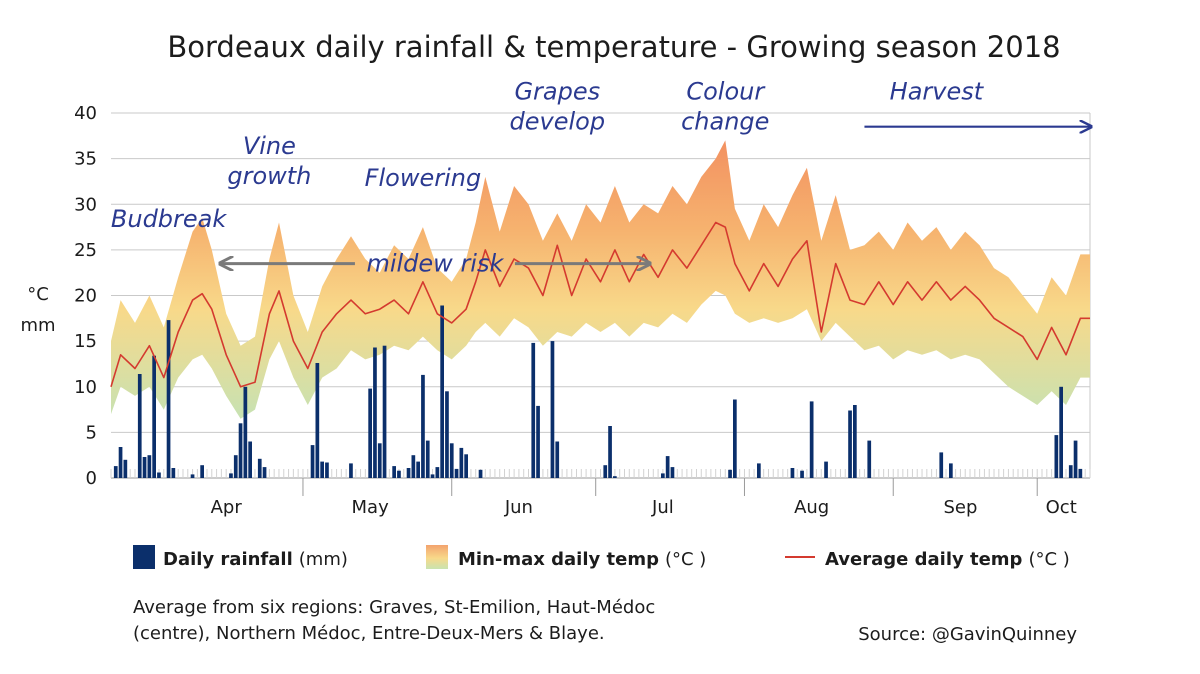  I want to click on legend-rainfall: Daily rainfall (mm), so click(255, 559).